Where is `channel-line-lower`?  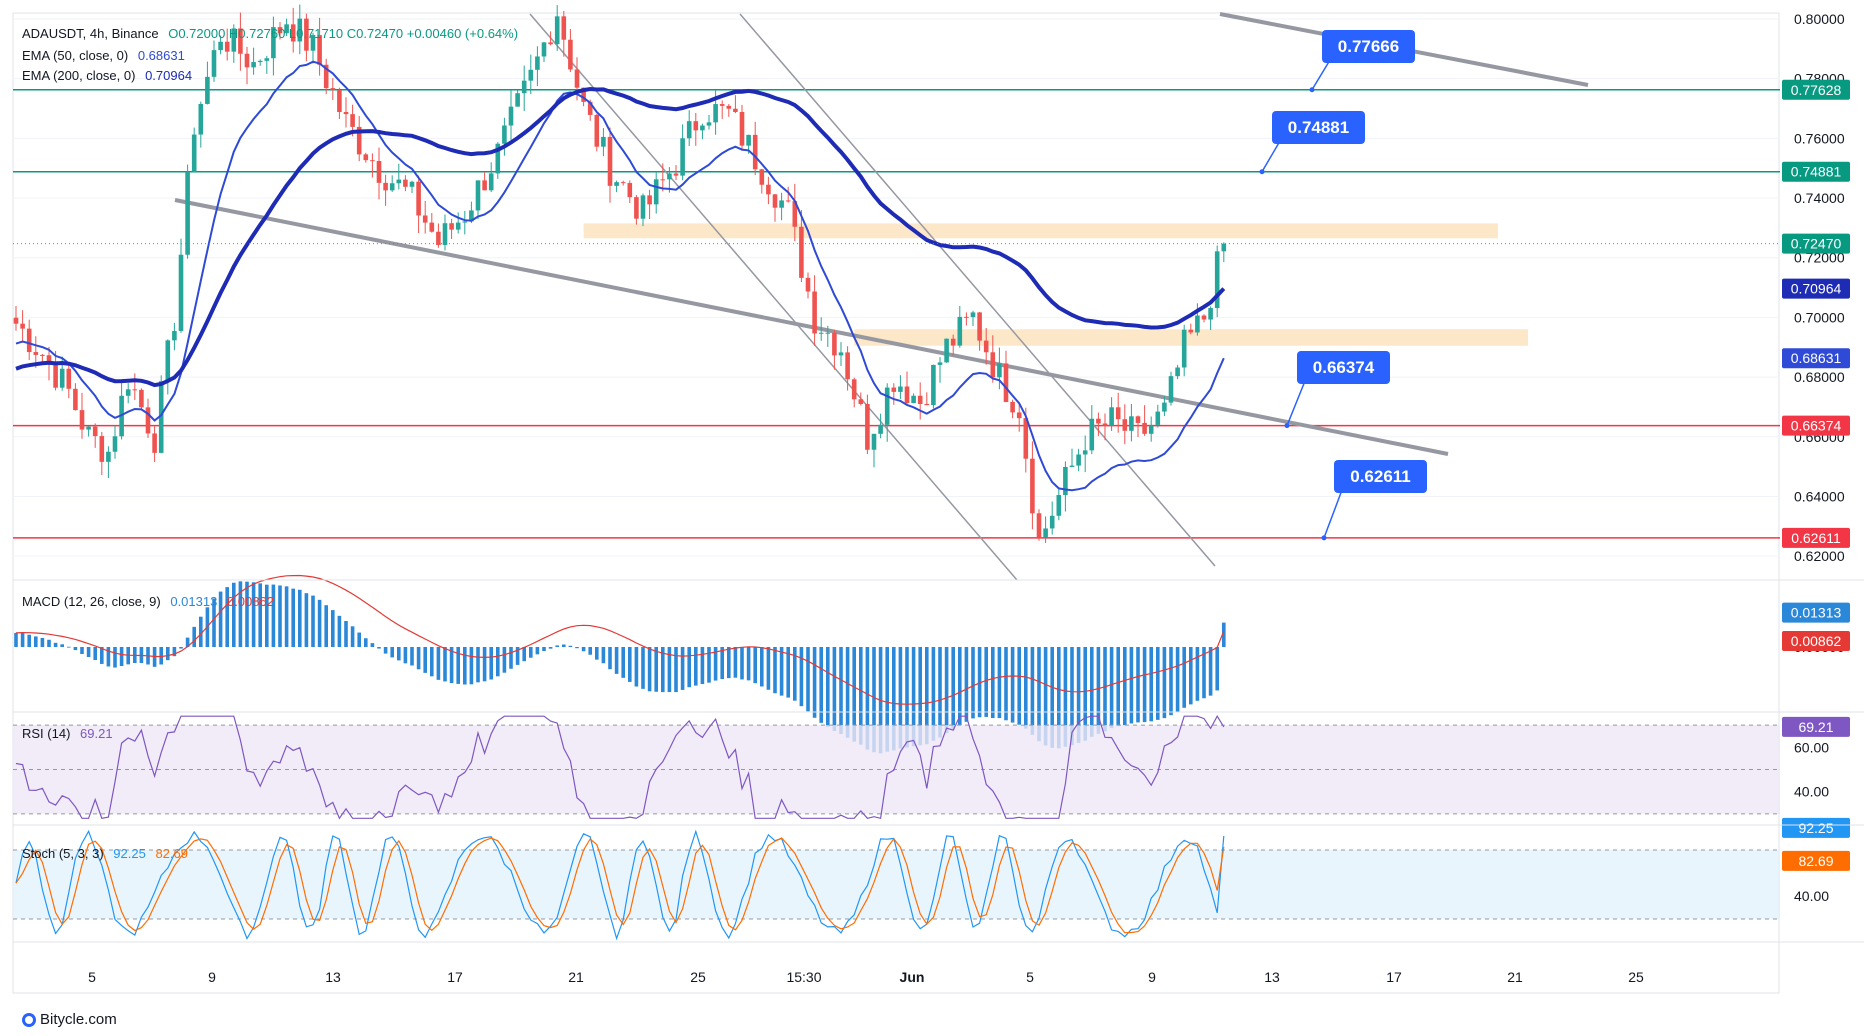 channel-line-lower is located at coordinates (977, 290).